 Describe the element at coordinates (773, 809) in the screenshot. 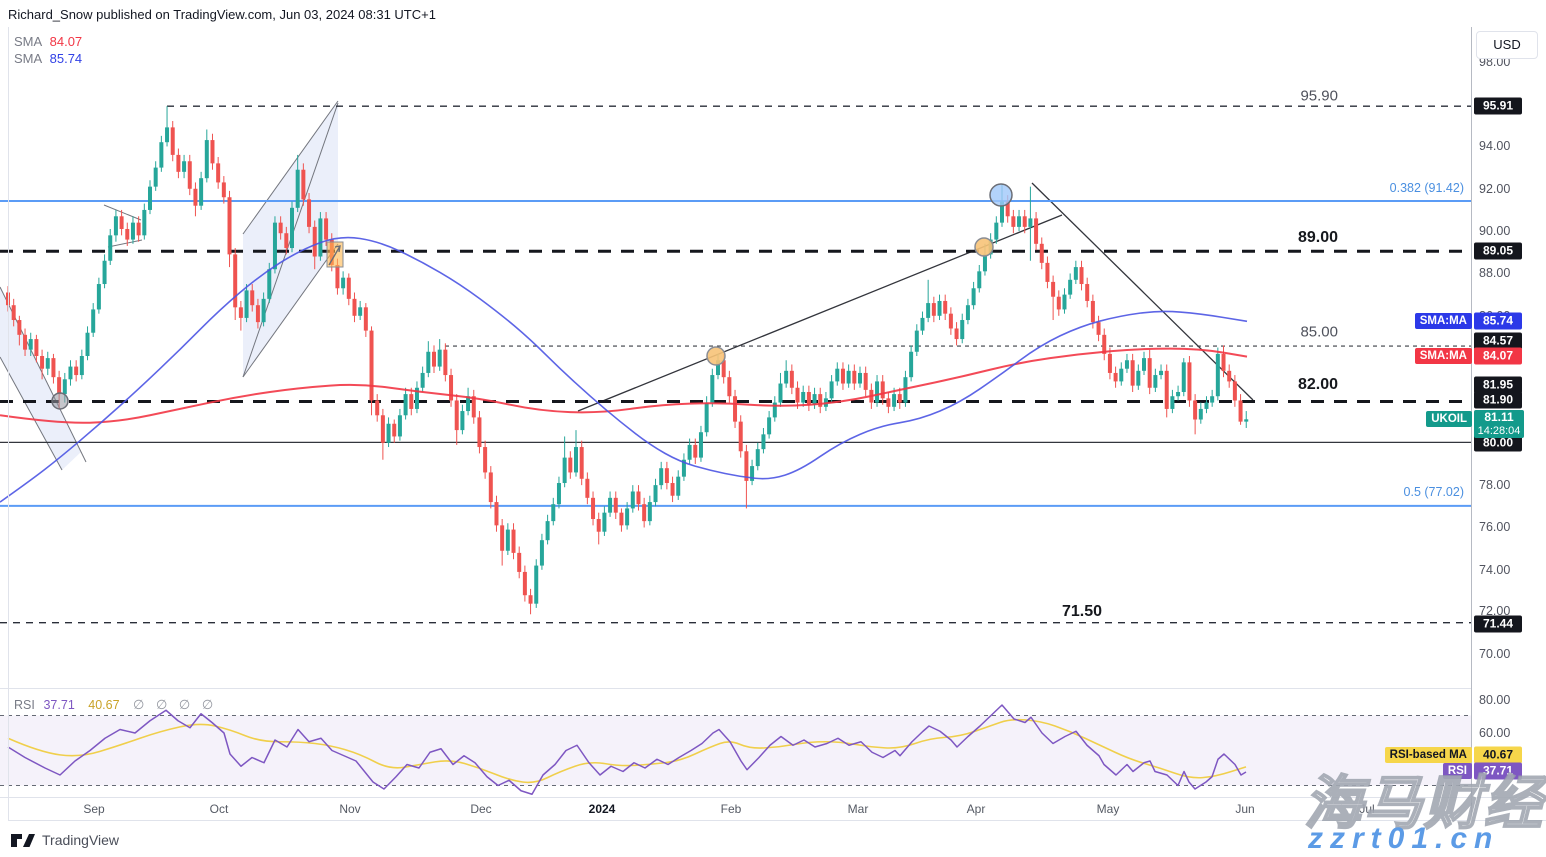

I see `time-axis: Sep Oct Nov Dec 2024 Feb Mar Apr May Jun Jul` at that location.